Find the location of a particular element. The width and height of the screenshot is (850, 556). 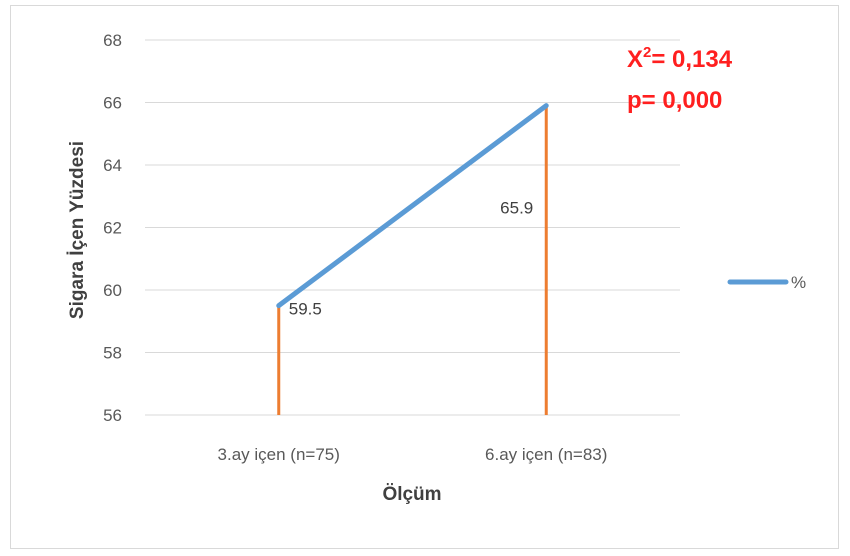

y-tick-label: 62 is located at coordinates (112, 228).